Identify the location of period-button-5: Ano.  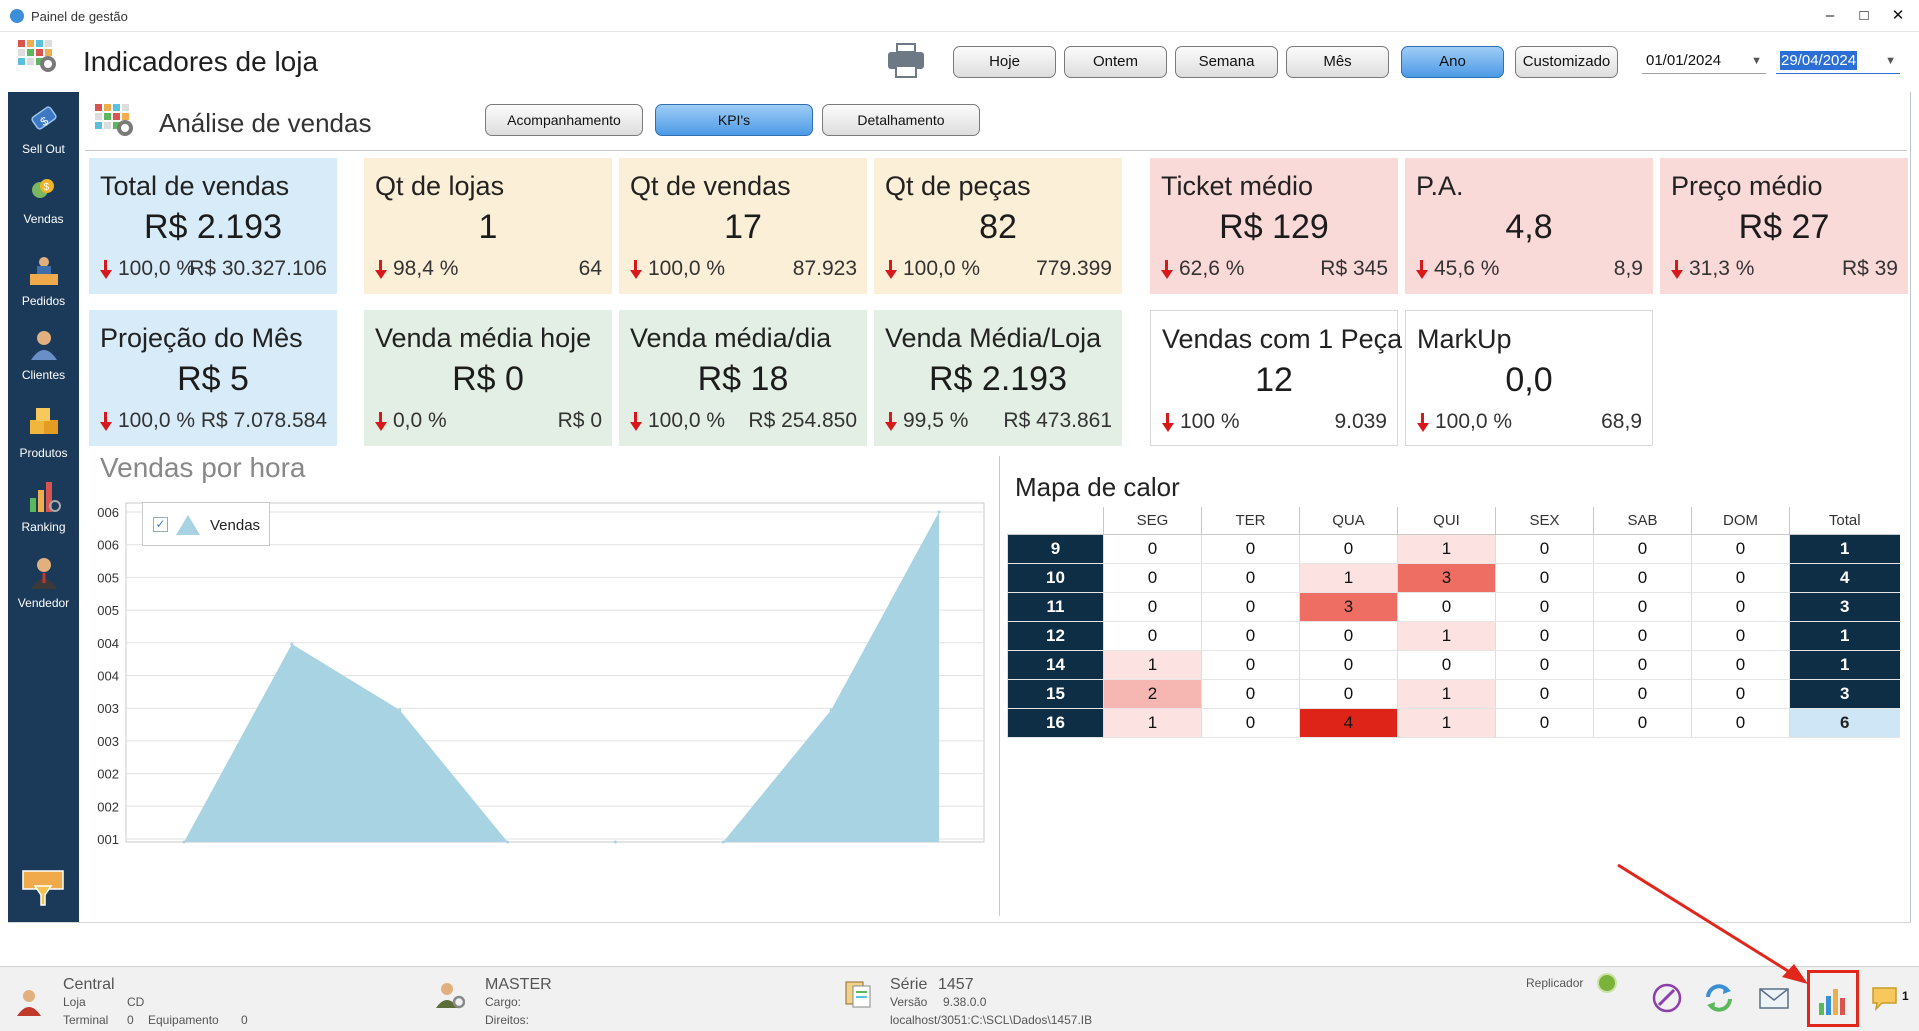
(1452, 62).